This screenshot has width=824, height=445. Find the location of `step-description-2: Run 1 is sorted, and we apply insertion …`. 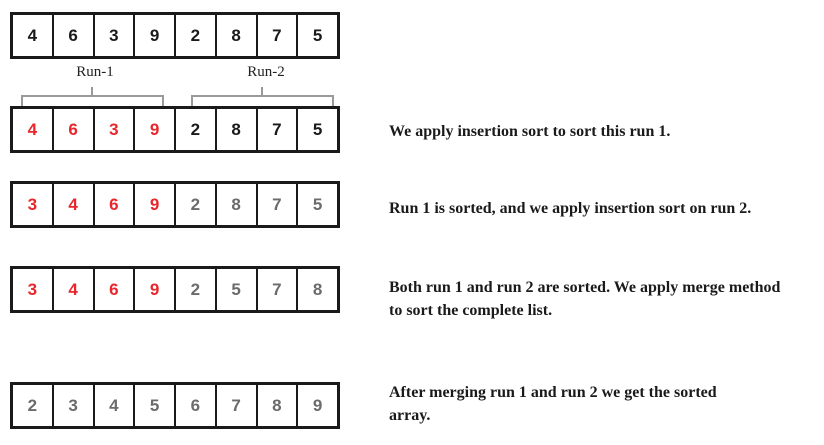

step-description-2: Run 1 is sorted, and we apply insertion … is located at coordinates (570, 208).